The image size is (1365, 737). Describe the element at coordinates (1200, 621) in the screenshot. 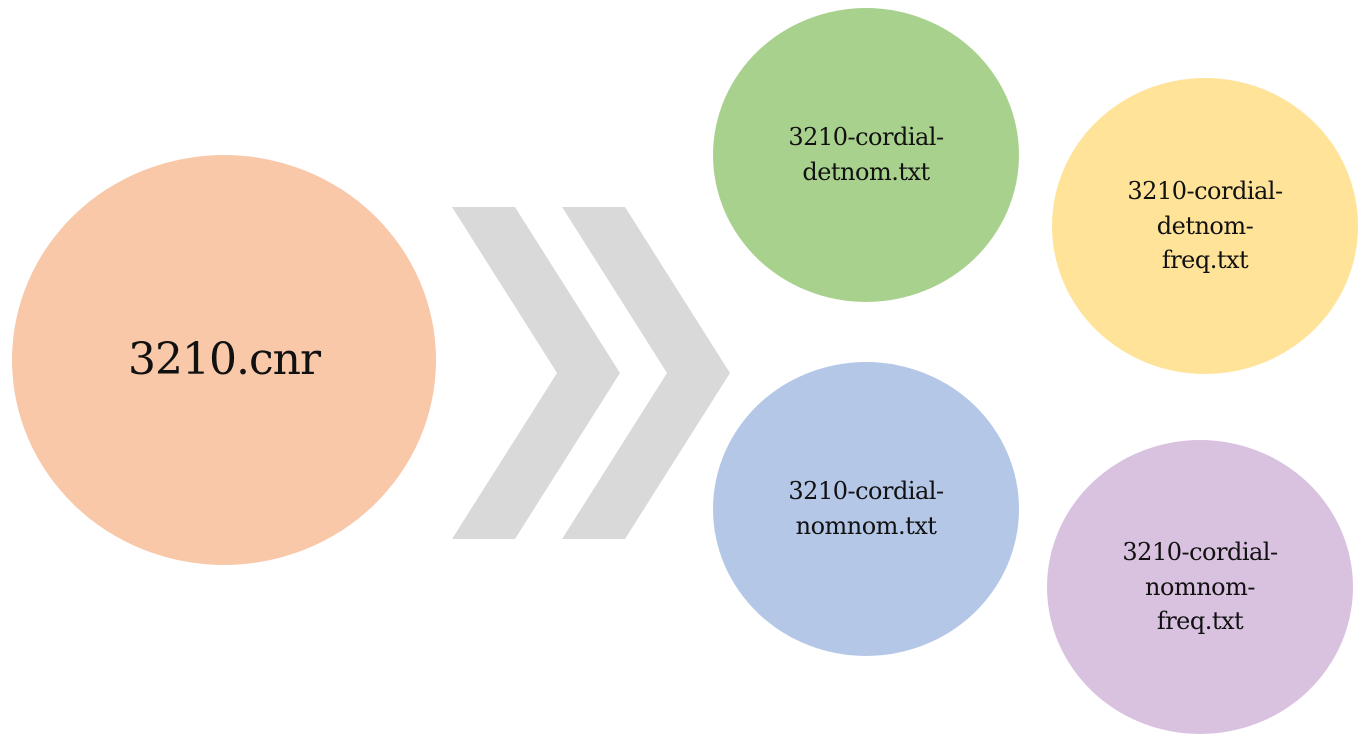

I see `output-nomnom-freq-line-3: freq.txt` at that location.